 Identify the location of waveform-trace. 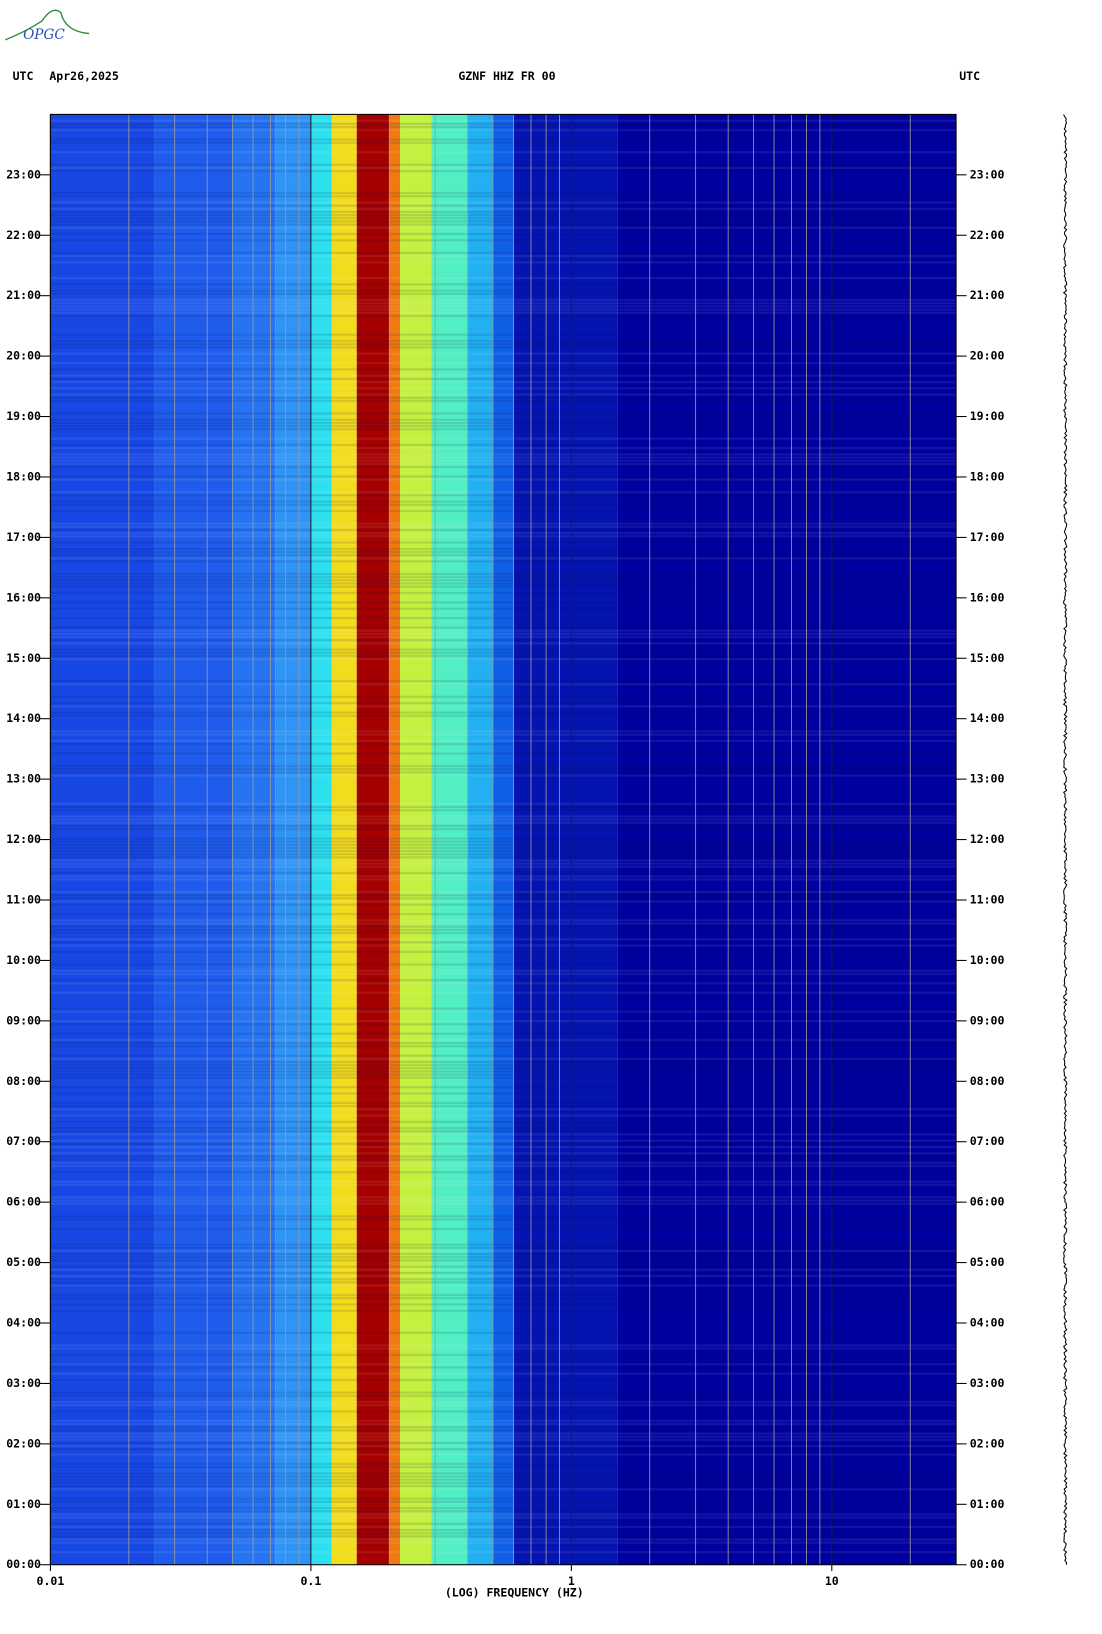
(1065, 839).